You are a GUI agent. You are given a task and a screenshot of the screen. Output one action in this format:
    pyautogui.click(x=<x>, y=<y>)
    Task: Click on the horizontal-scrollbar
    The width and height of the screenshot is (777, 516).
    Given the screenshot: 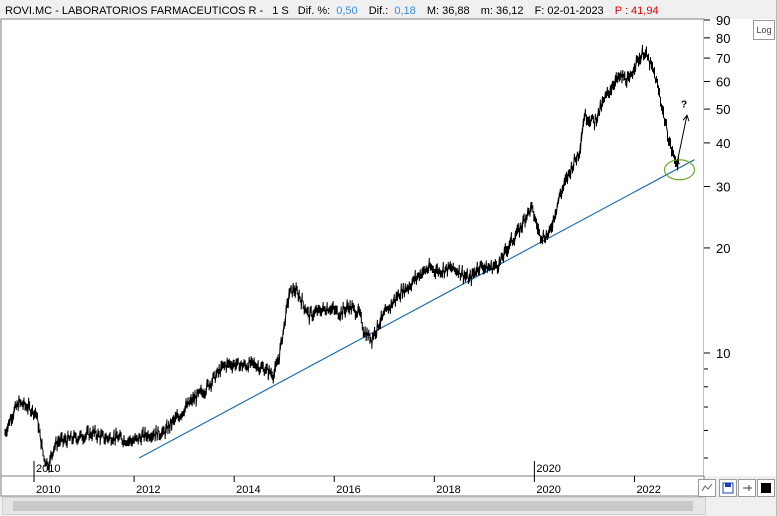 What is the action you would take?
    pyautogui.click(x=354, y=506)
    